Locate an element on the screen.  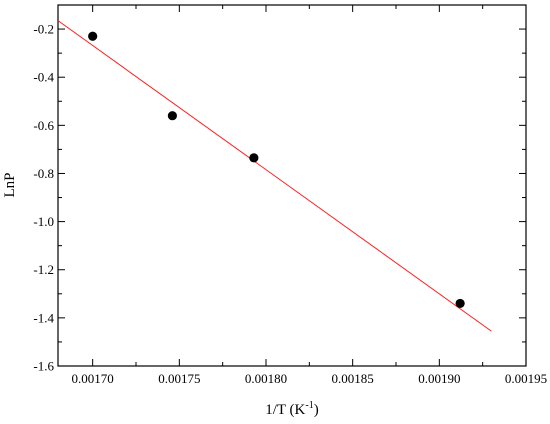
y-tick-label: -0.6 is located at coordinates (43, 125).